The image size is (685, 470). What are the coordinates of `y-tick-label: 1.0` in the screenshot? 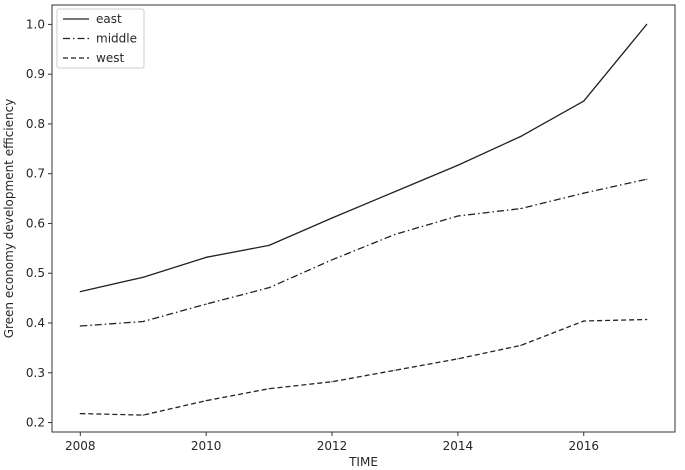 It's located at (35, 24).